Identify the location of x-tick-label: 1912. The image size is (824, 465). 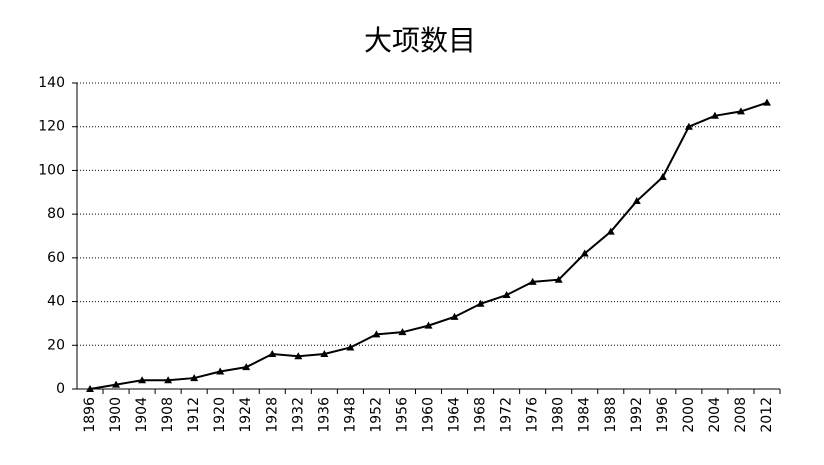
(194, 415).